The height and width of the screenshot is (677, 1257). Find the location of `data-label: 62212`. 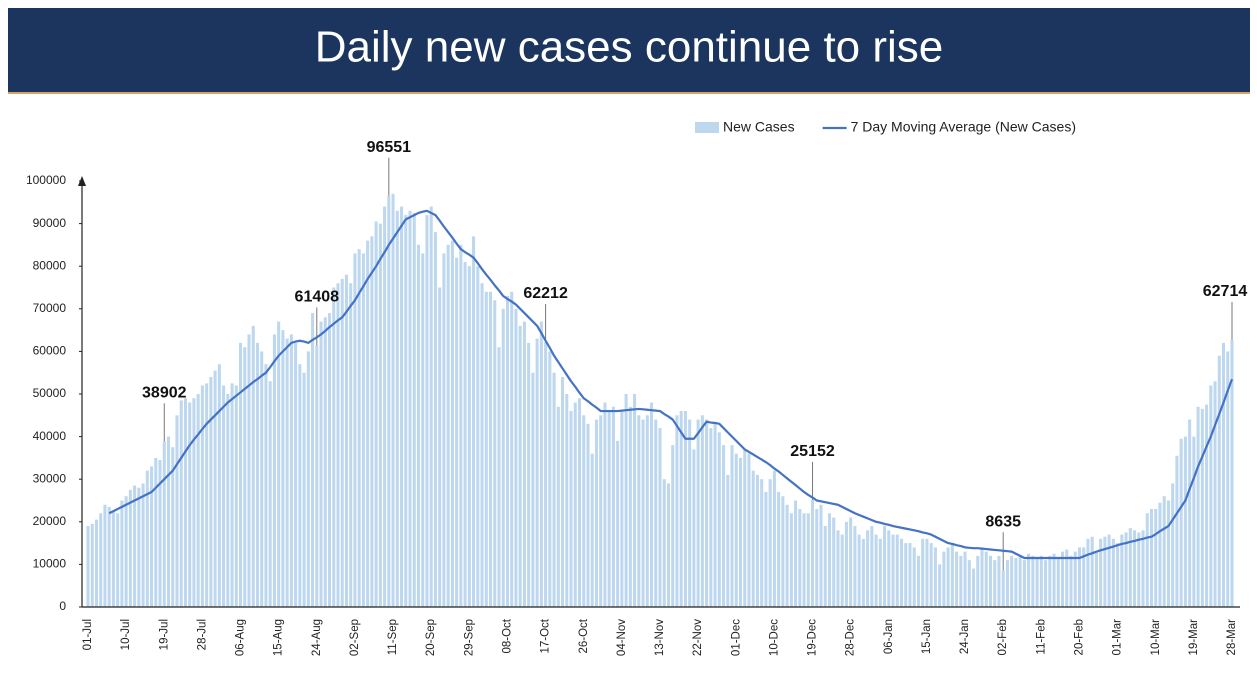

data-label: 62212 is located at coordinates (545, 293).